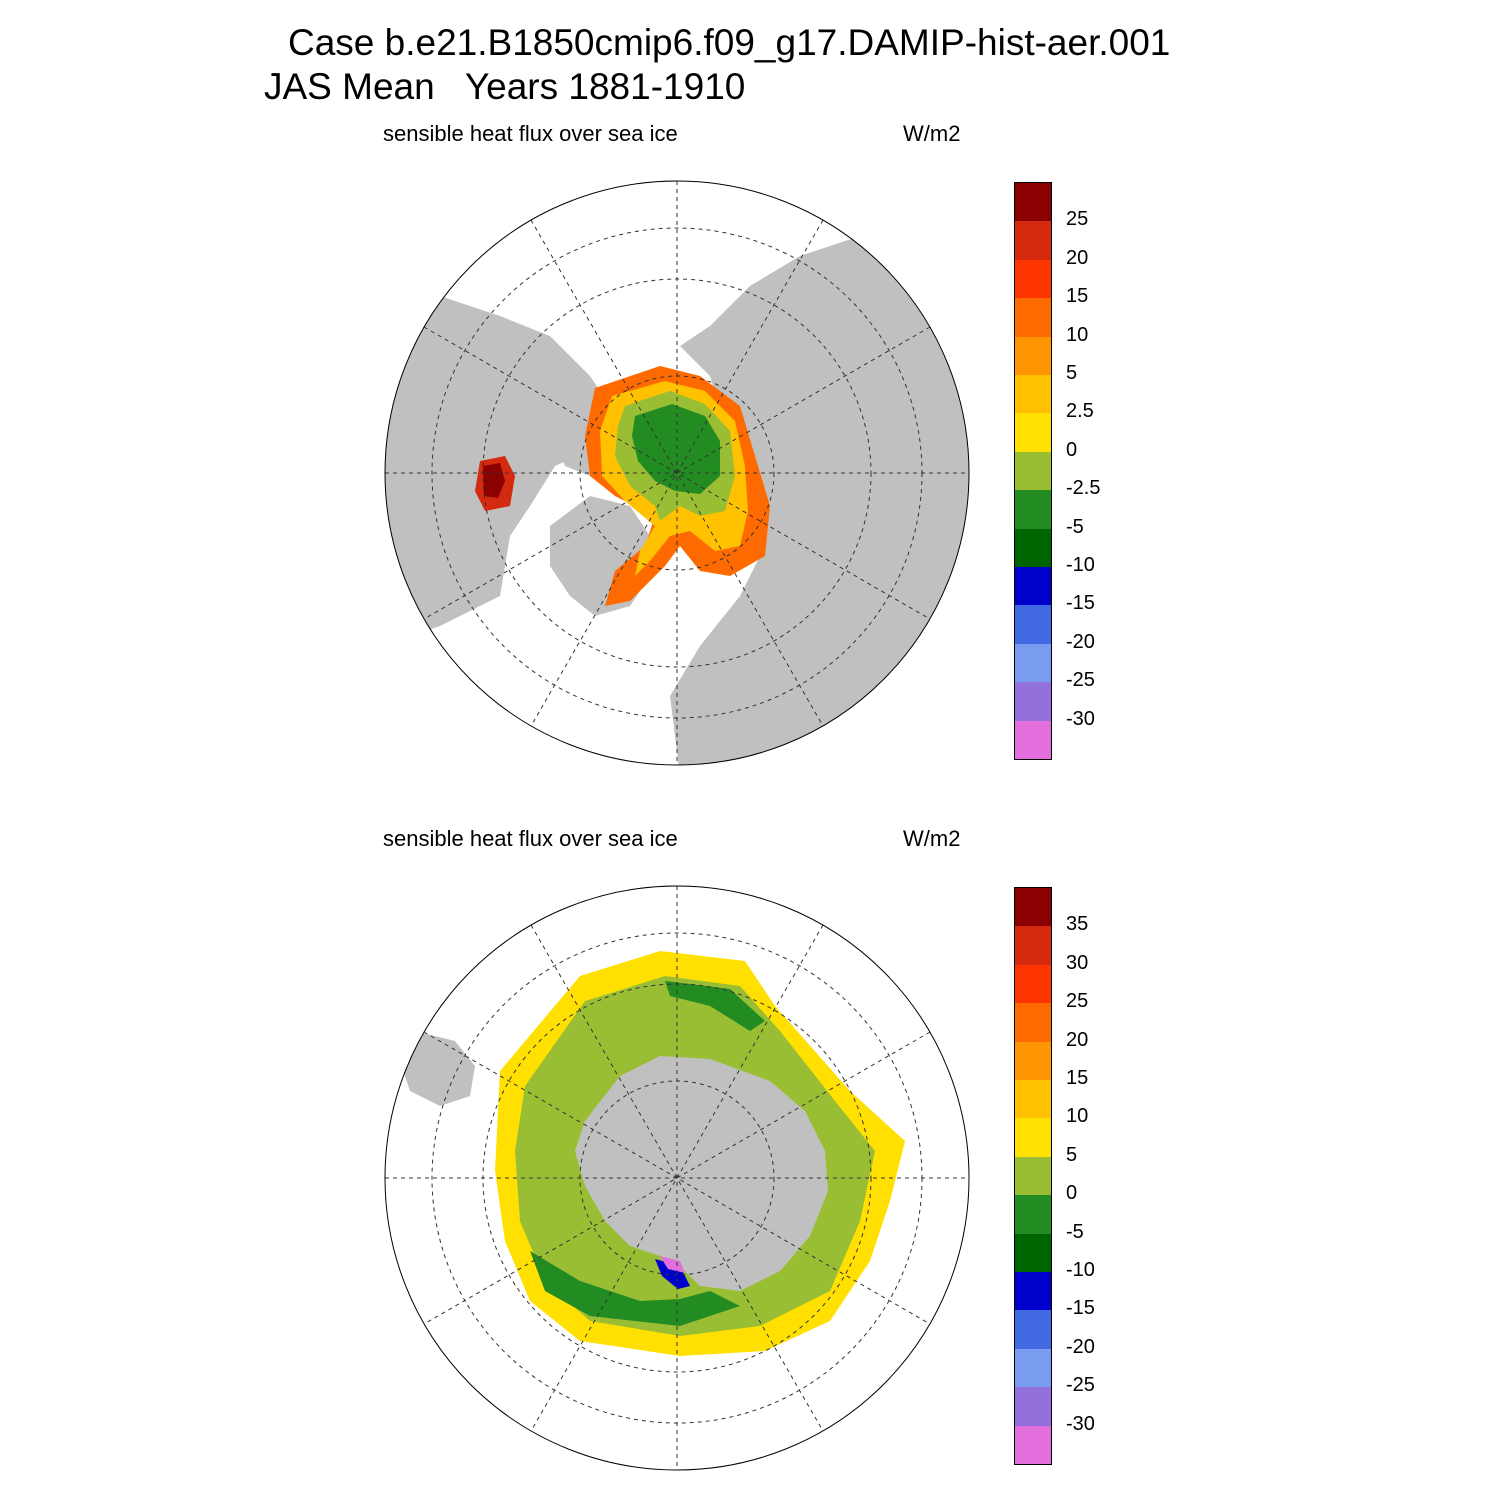  Describe the element at coordinates (701, 1173) in the screenshot. I see `land-antarctica` at that location.